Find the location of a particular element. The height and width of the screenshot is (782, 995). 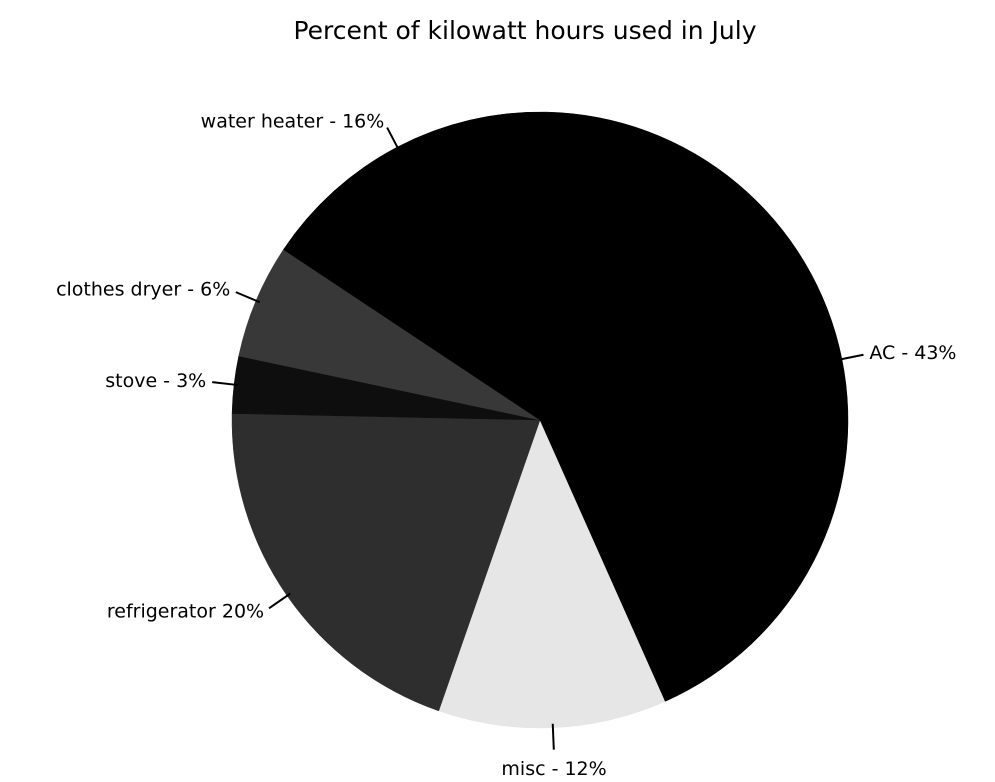

data-label: clothes dryer - 6% is located at coordinates (143, 289).